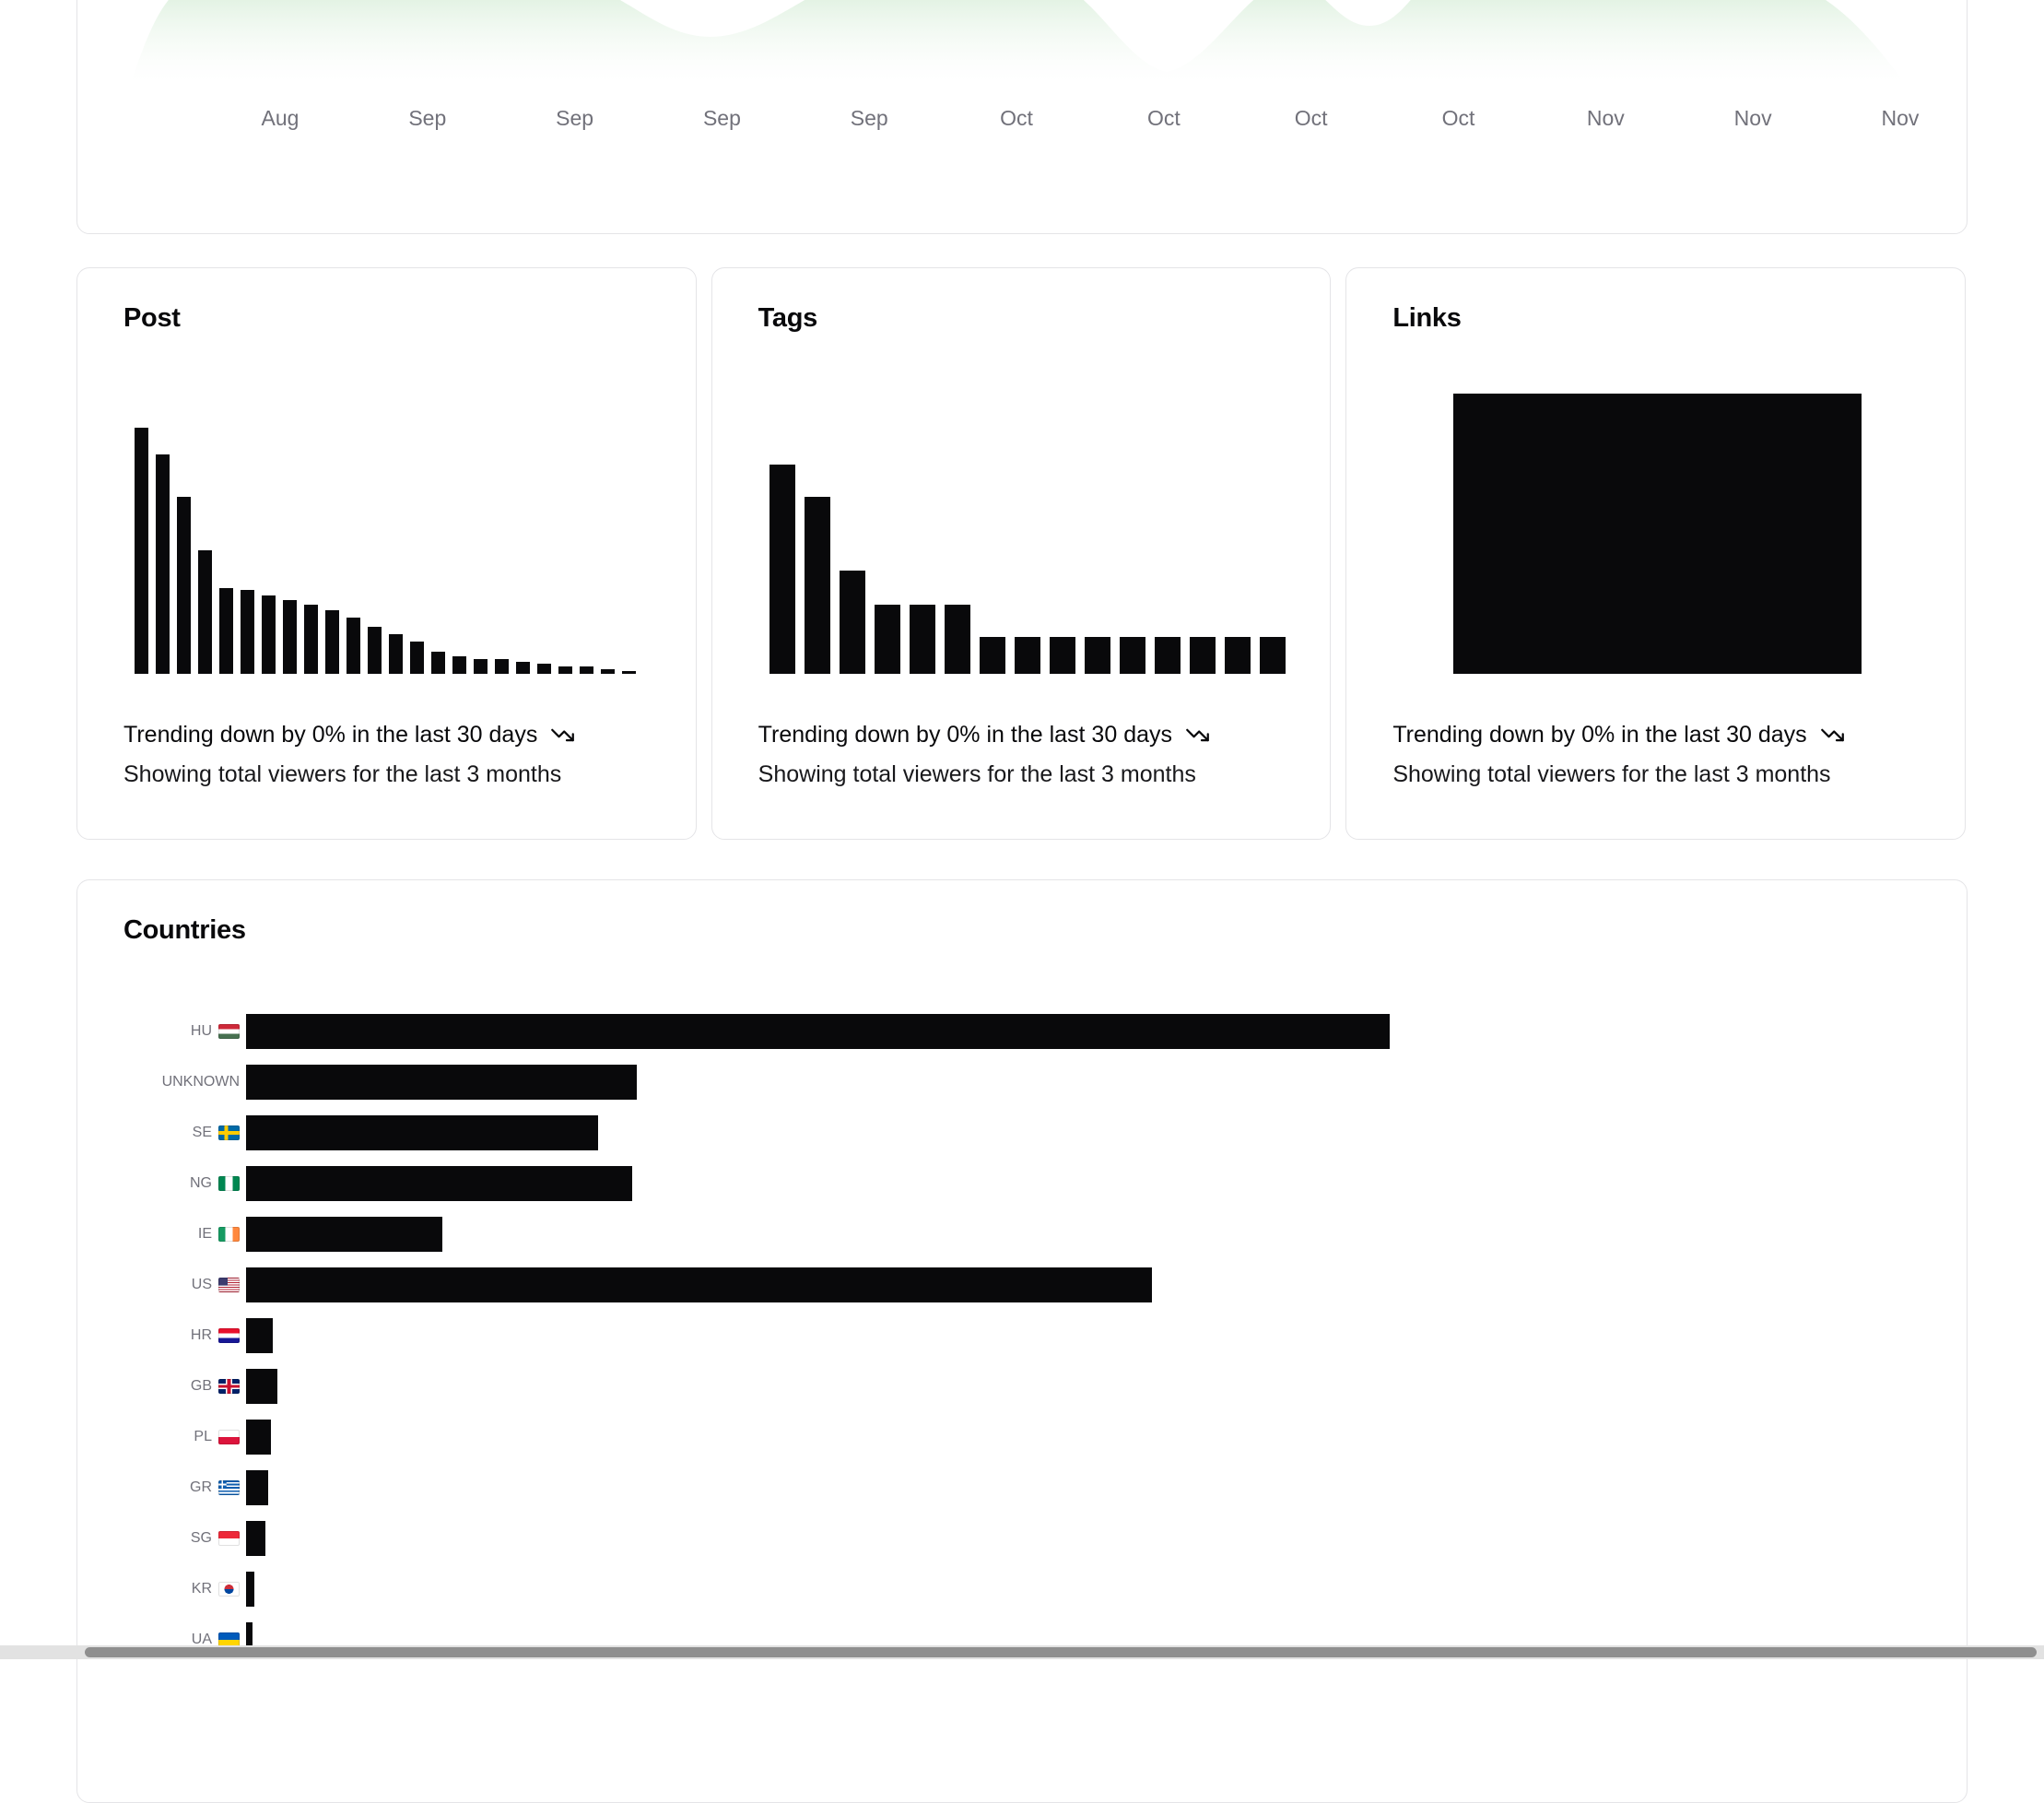 This screenshot has height=1803, width=2044. I want to click on horizontal-scrollbar, so click(1022, 1652).